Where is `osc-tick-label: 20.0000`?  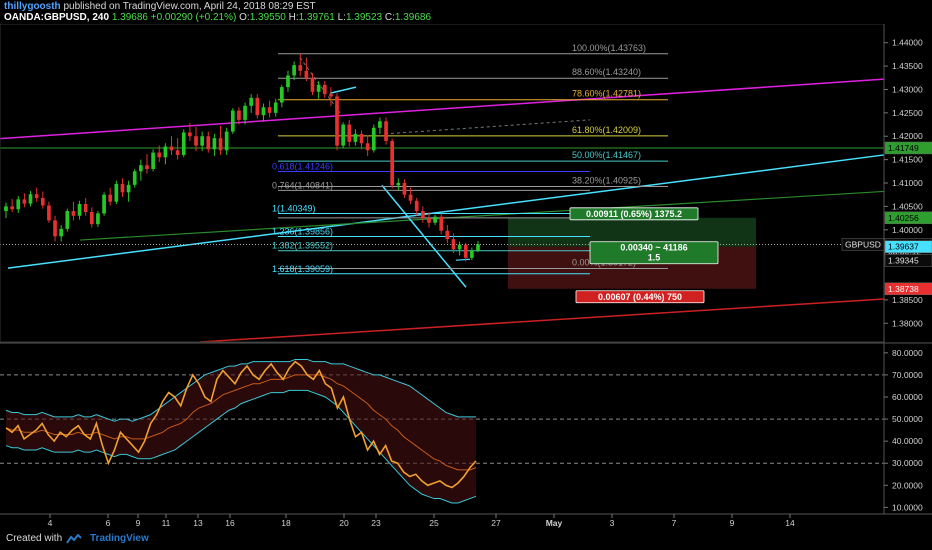
osc-tick-label: 20.0000 is located at coordinates (907, 485).